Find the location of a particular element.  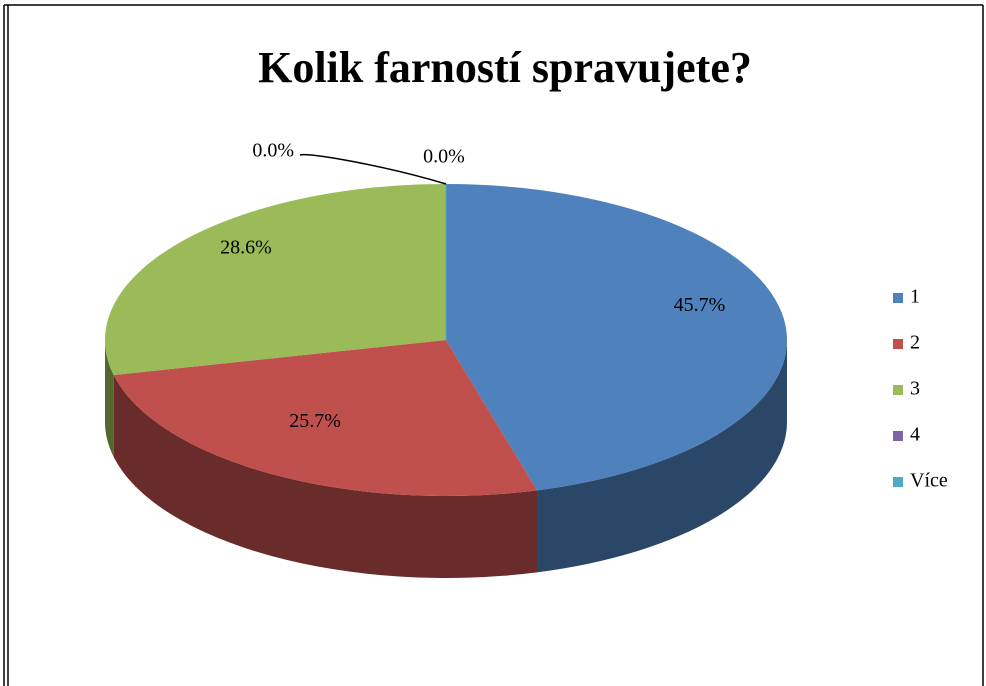

legend-label: 2 is located at coordinates (915, 343).